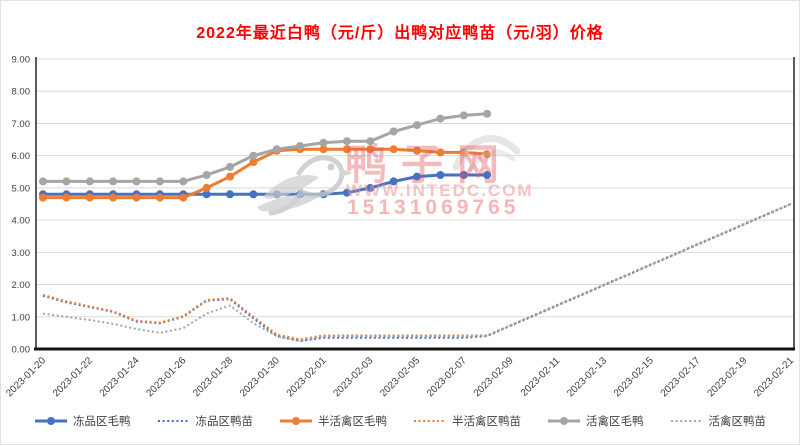 This screenshot has height=446, width=800. What do you see at coordinates (353, 377) in the screenshot?
I see `x-axis-tick-label: 2023-02-03` at bounding box center [353, 377].